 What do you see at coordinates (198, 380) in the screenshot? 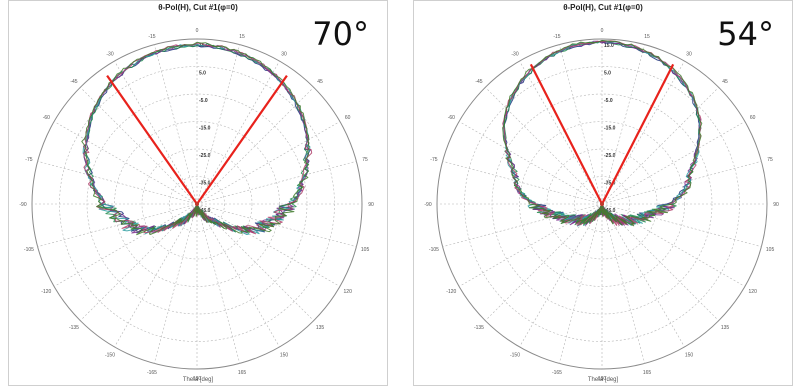
I see `theta-axis-label: Theta [deg]` at bounding box center [198, 380].